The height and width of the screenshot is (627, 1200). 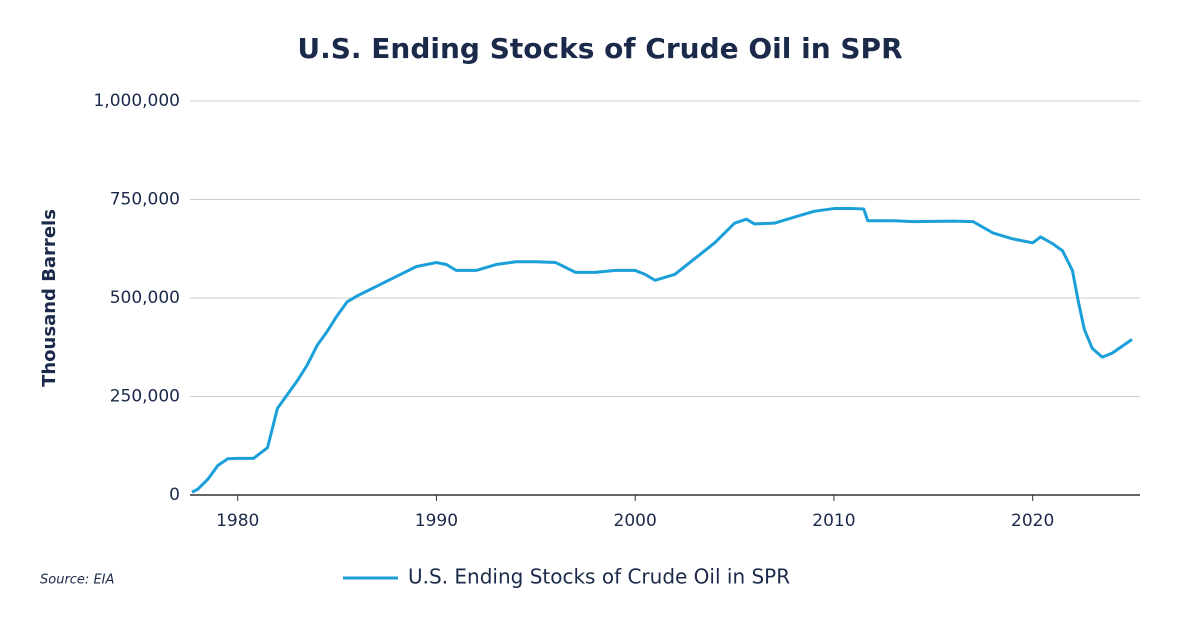 I want to click on chart-title: U.S. Ending Stocks of Crude Oil in SPR, so click(x=599, y=48).